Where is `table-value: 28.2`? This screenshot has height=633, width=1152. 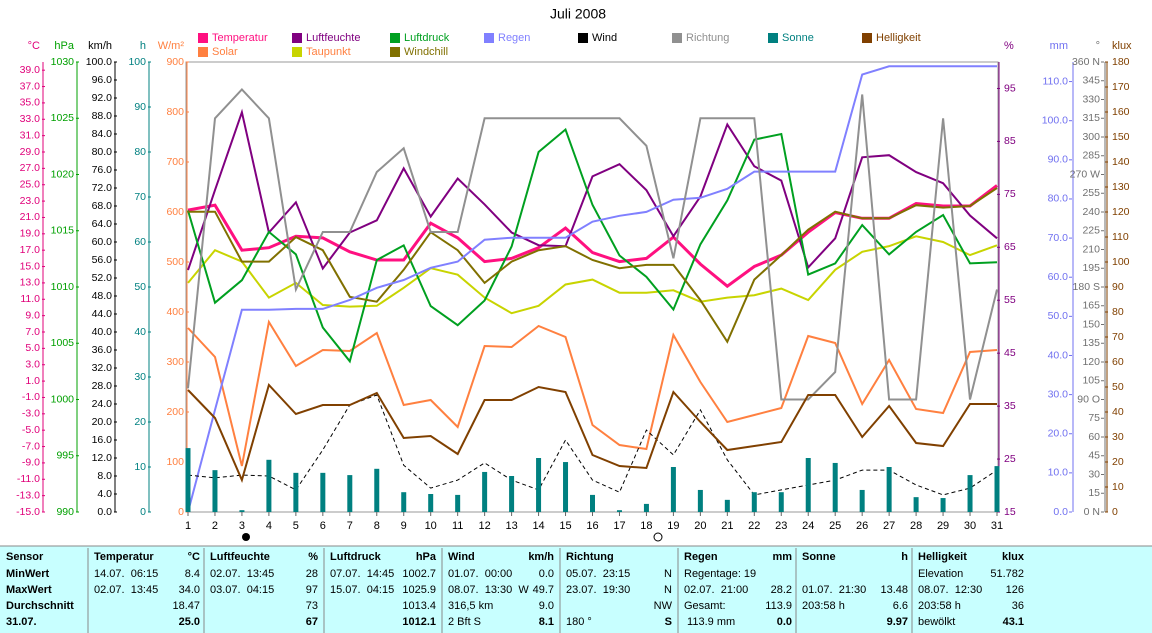 table-value: 28.2 is located at coordinates (781, 590).